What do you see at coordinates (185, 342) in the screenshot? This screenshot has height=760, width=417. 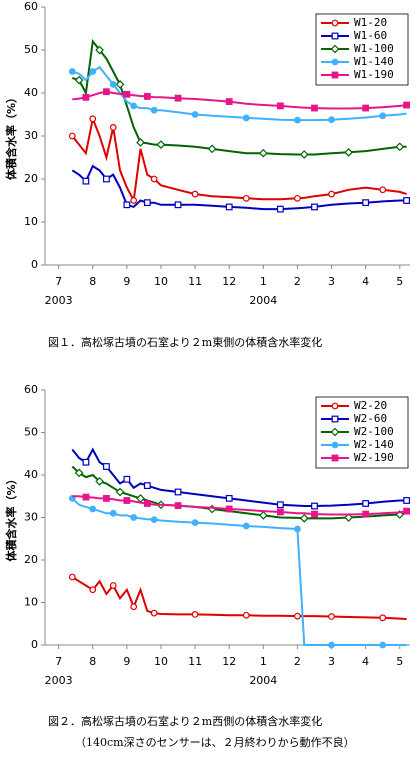 I see `caption: 図１．高松塚古墳の石室より２m東側の体積含水率変化` at bounding box center [185, 342].